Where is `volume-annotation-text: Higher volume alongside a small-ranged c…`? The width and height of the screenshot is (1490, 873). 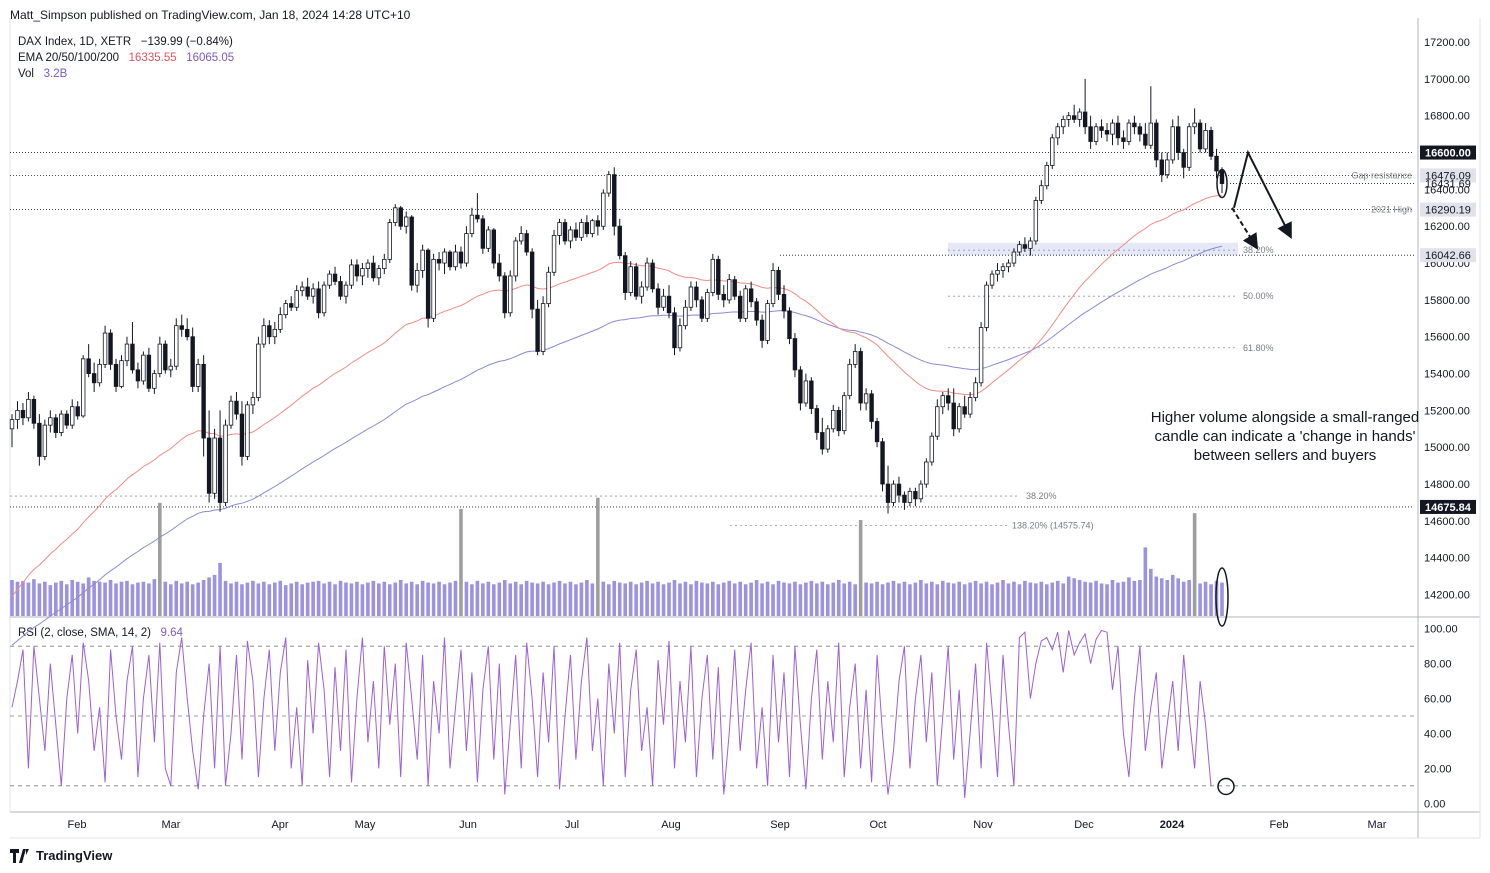
volume-annotation-text: Higher volume alongside a small-ranged c… is located at coordinates (1285, 436).